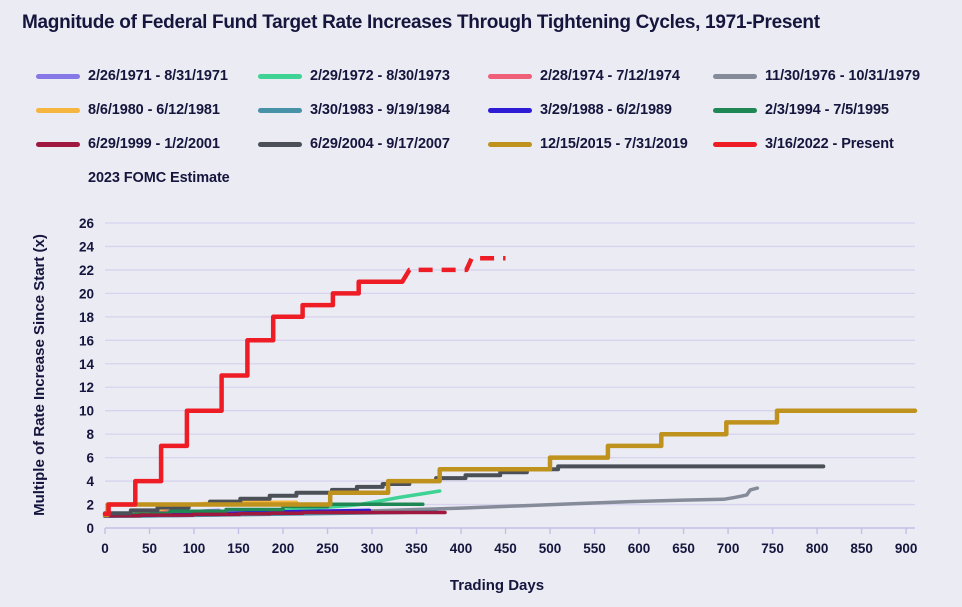 The image size is (962, 607). I want to click on x-tick-label: 550, so click(594, 548).